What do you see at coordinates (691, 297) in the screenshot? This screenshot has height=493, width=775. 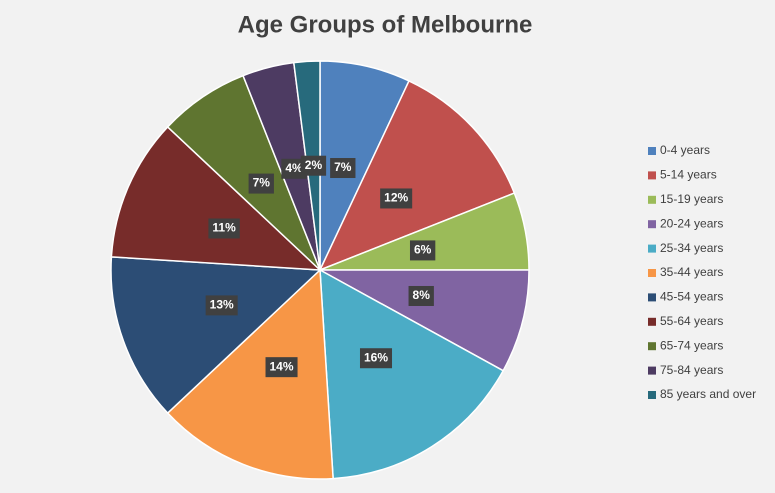 I see `legend-label: 45-54 years` at bounding box center [691, 297].